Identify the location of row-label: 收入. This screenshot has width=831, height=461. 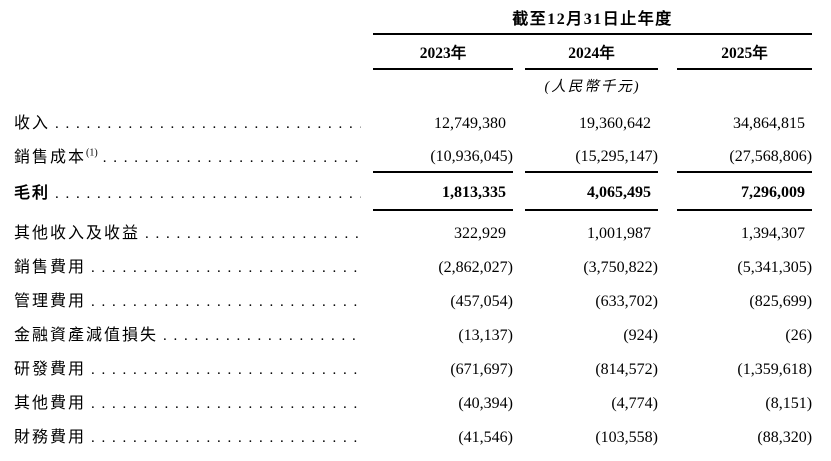
(32, 123).